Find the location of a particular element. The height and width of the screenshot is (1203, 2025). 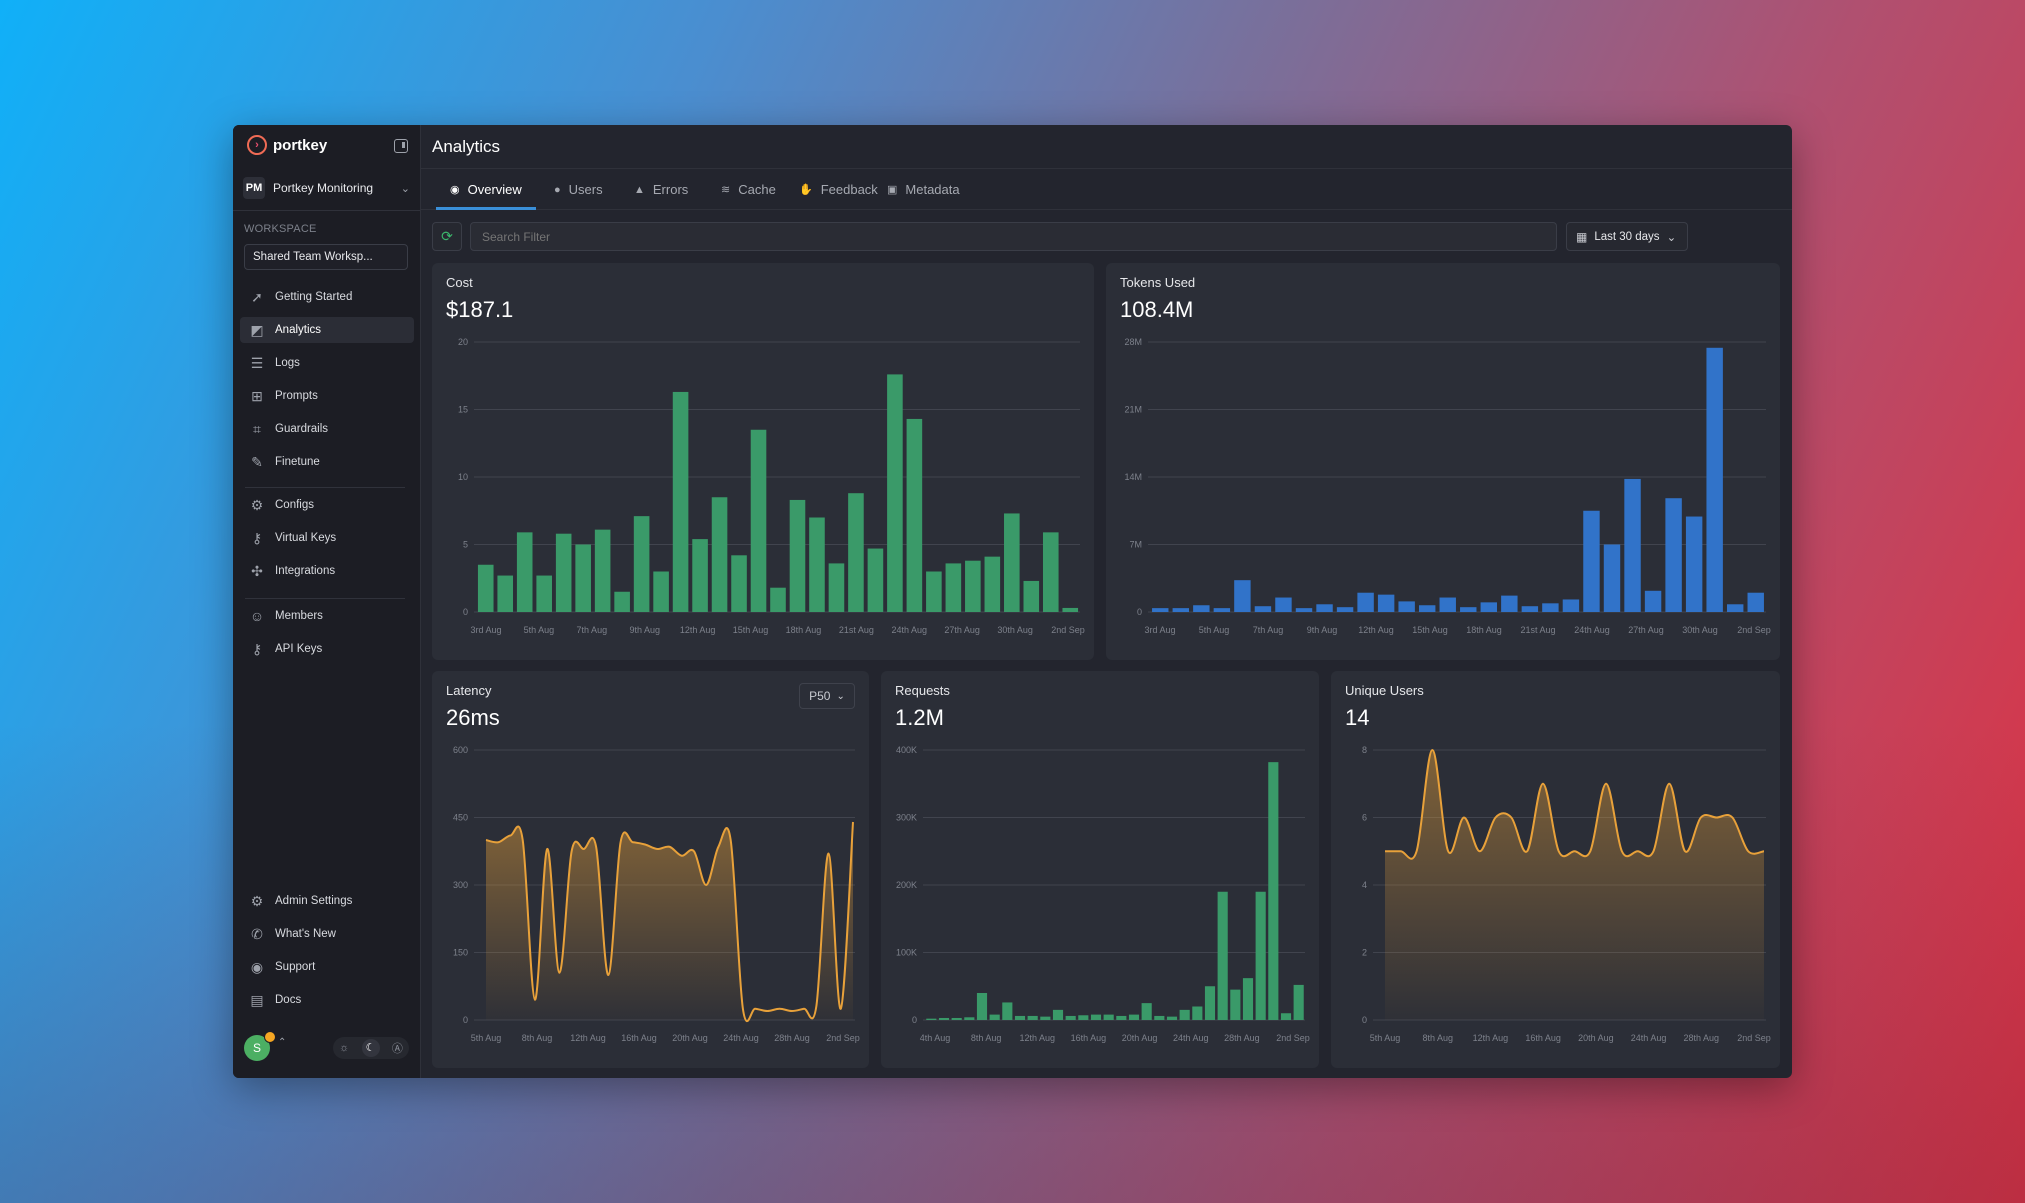

refresh-button: ⟳ is located at coordinates (447, 236).